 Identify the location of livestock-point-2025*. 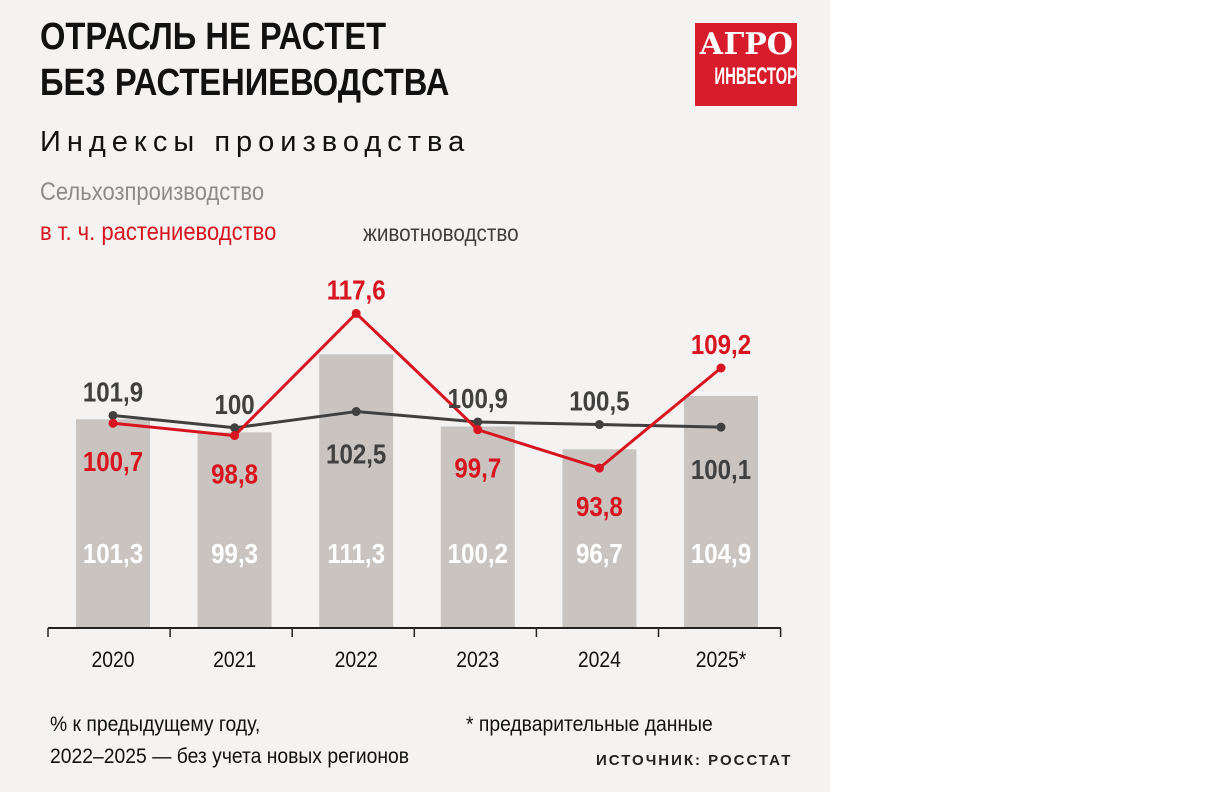
(721, 427).